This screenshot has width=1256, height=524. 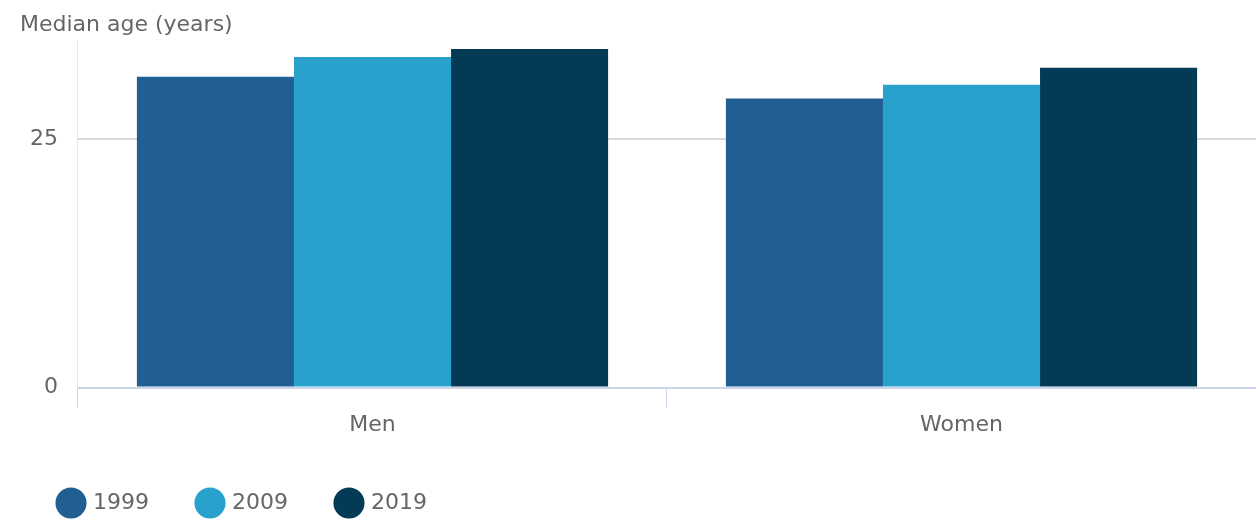 What do you see at coordinates (121, 501) in the screenshot?
I see `legend-label: 1999` at bounding box center [121, 501].